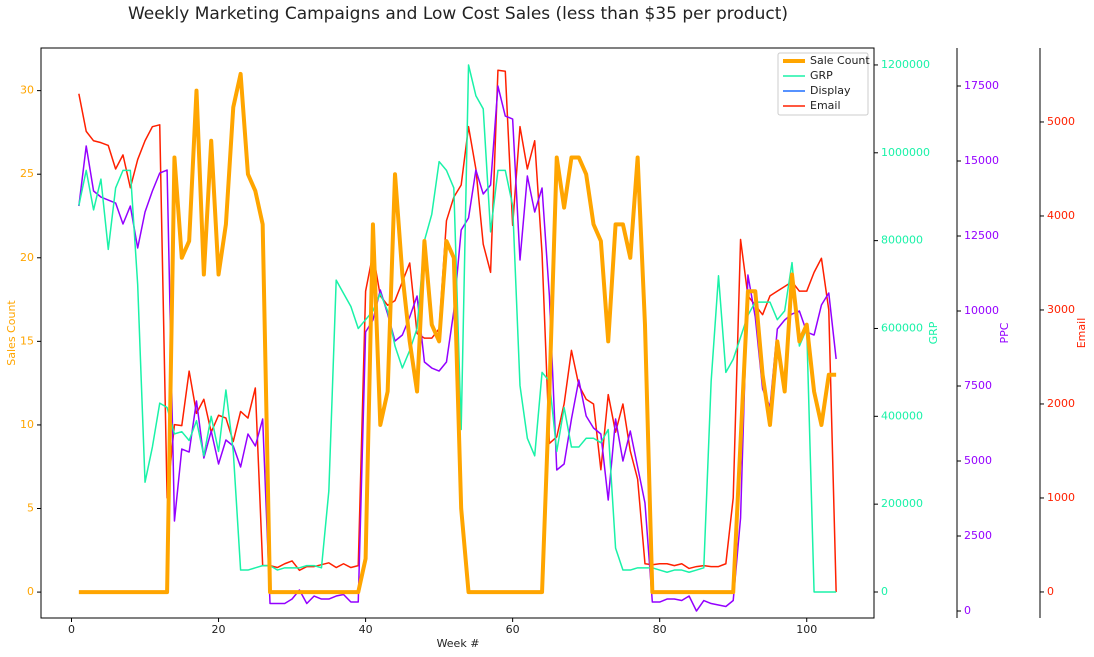 This screenshot has width=1094, height=657. I want to click on y3-tick-label: 17500, so click(981, 85).